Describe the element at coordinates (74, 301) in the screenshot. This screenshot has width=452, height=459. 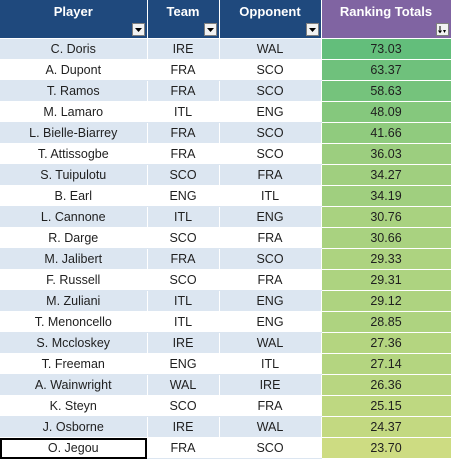
I see `player-cell: M. Zuliani` at that location.